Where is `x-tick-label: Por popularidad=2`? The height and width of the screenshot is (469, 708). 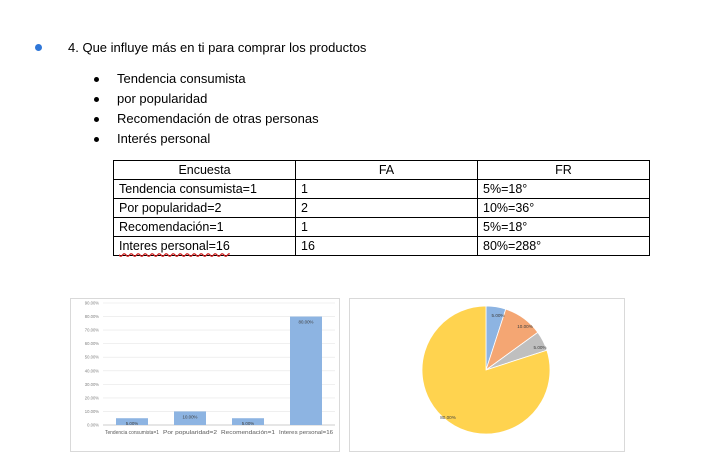 x-tick-label: Por popularidad=2 is located at coordinates (190, 433).